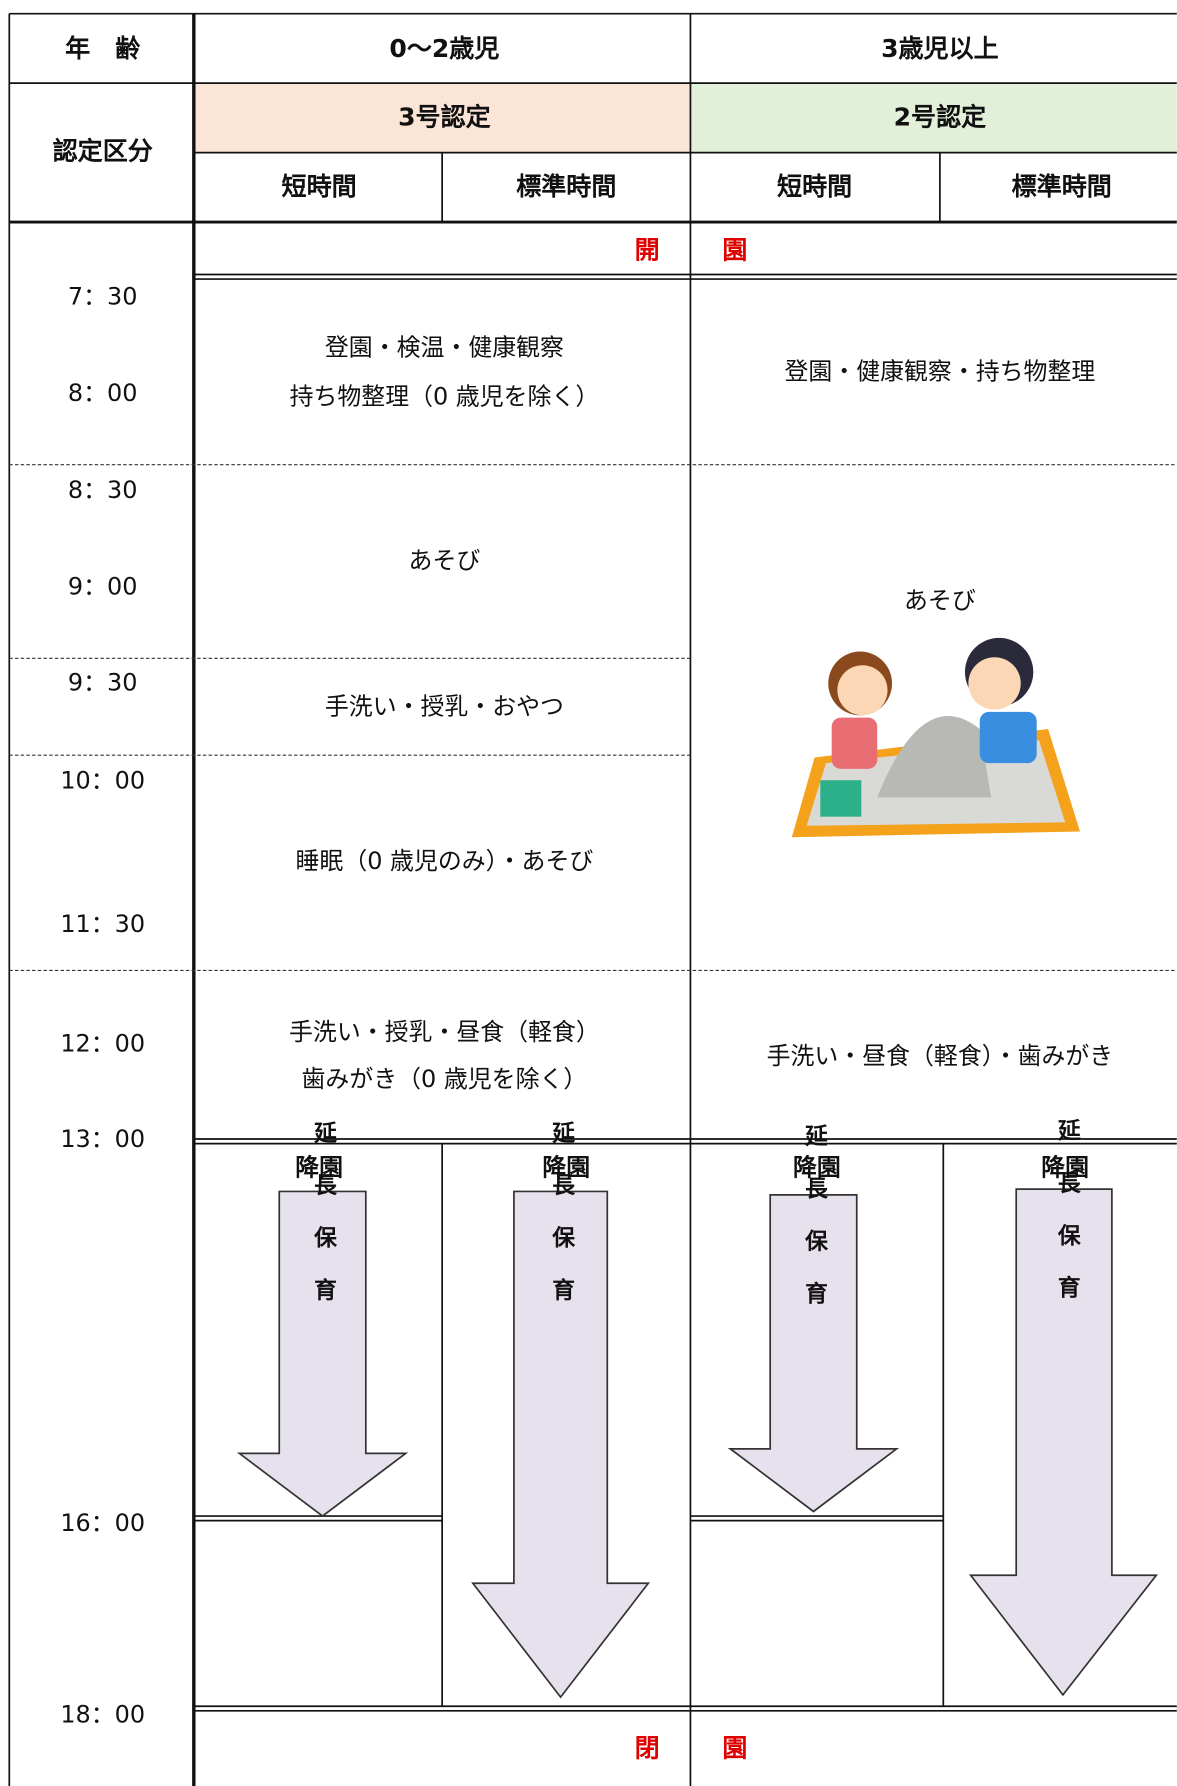 This screenshot has width=1177, height=1786. What do you see at coordinates (940, 1056) in the screenshot?
I see `activity: 手洗い・昼食（軽食）・歯みがき` at bounding box center [940, 1056].